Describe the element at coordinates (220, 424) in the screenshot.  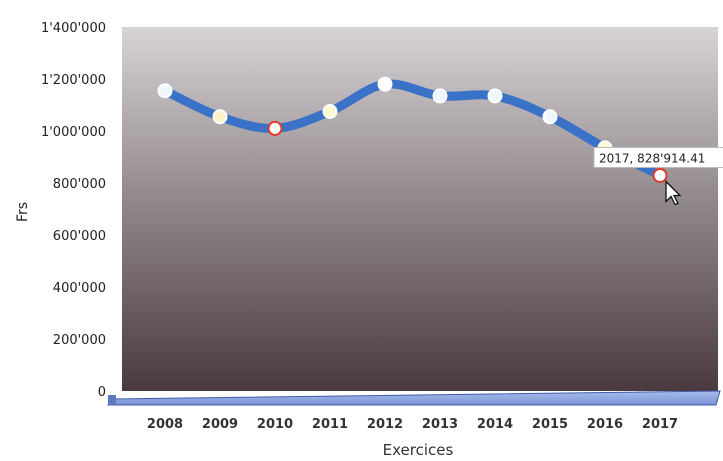
I see `x-tick-label: 2009` at that location.